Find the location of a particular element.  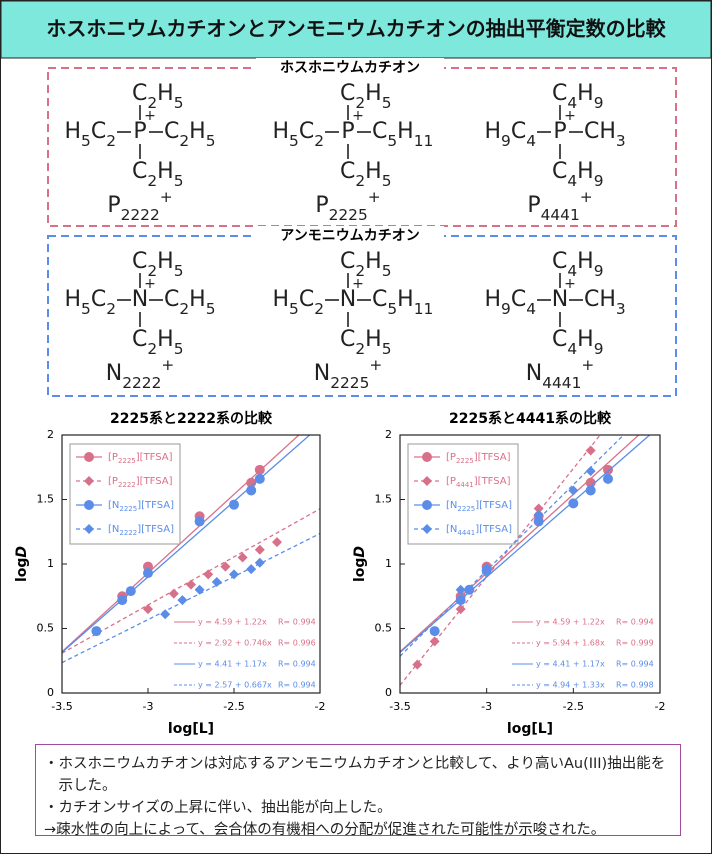

x-axis-label: log[L] is located at coordinates (530, 729).